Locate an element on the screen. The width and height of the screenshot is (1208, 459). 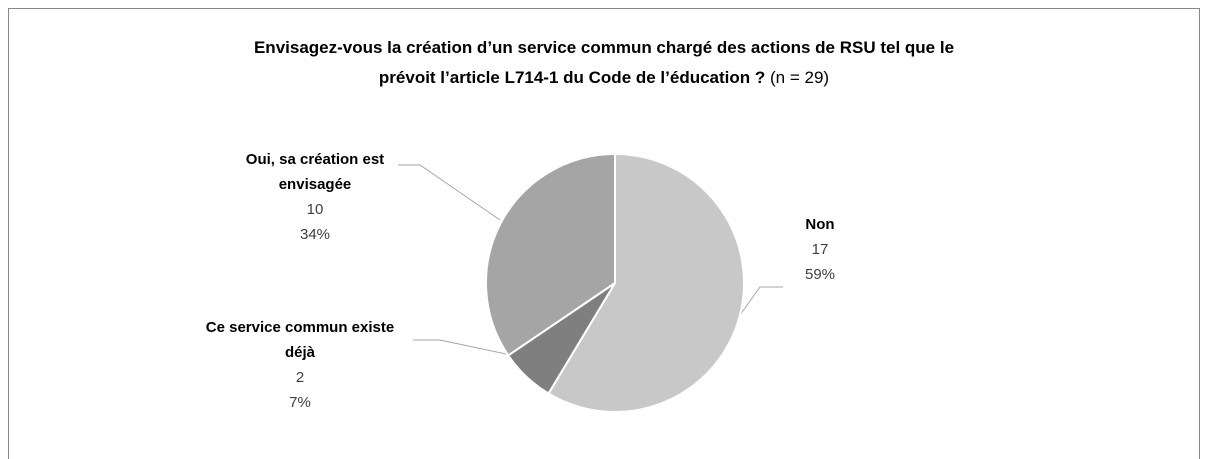
percent-label: 34% is located at coordinates (315, 234).